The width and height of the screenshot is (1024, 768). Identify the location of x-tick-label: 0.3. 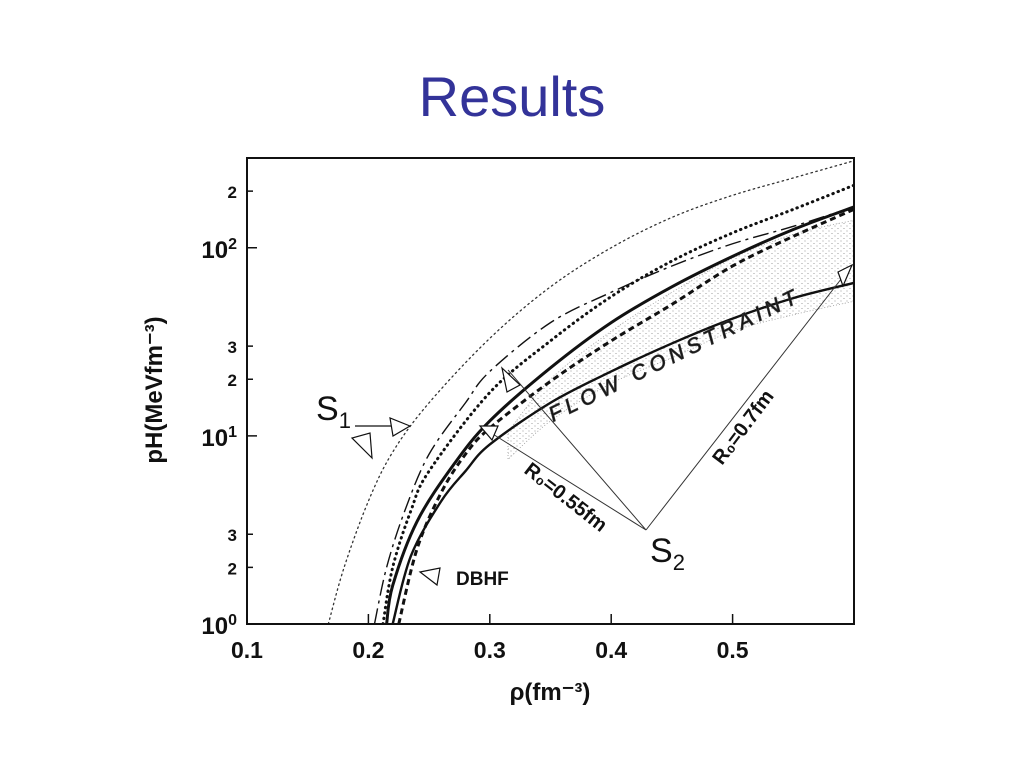
(490, 650).